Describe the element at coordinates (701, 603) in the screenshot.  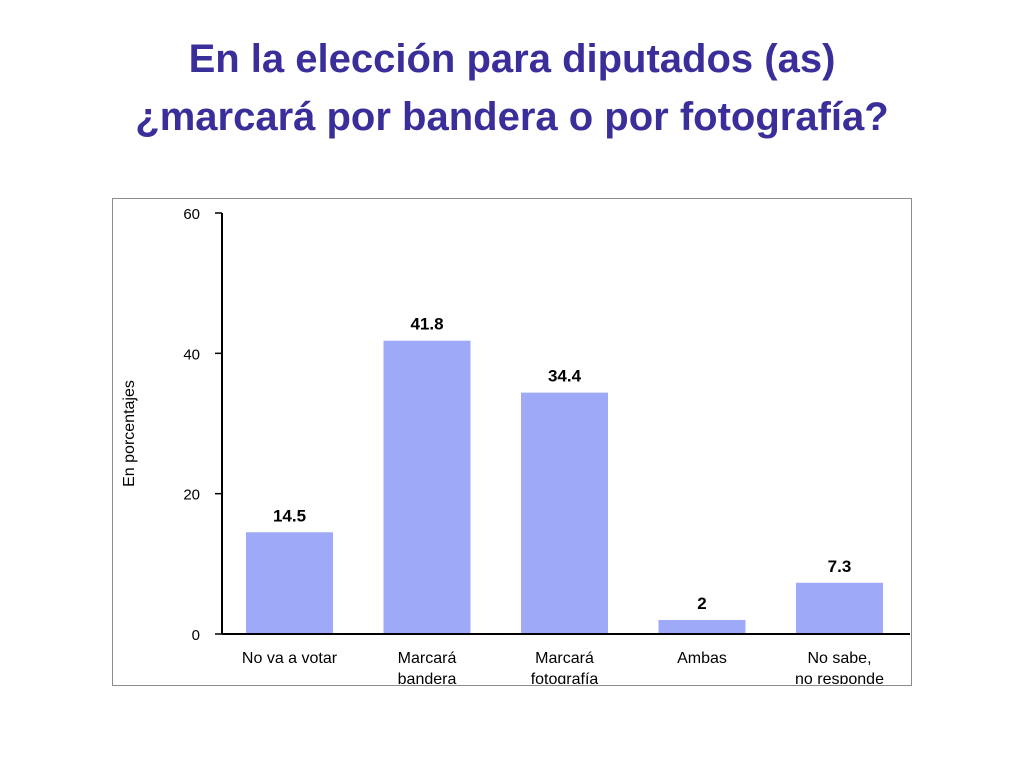
I see `bar-value-label: 2` at that location.